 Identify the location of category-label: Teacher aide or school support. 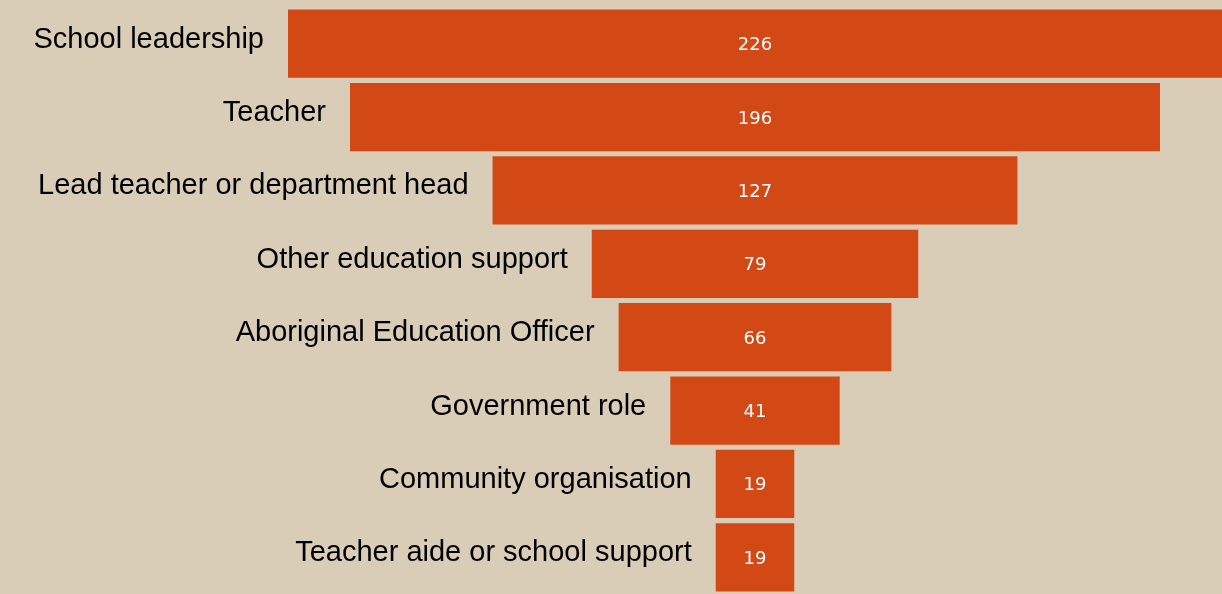
(493, 551).